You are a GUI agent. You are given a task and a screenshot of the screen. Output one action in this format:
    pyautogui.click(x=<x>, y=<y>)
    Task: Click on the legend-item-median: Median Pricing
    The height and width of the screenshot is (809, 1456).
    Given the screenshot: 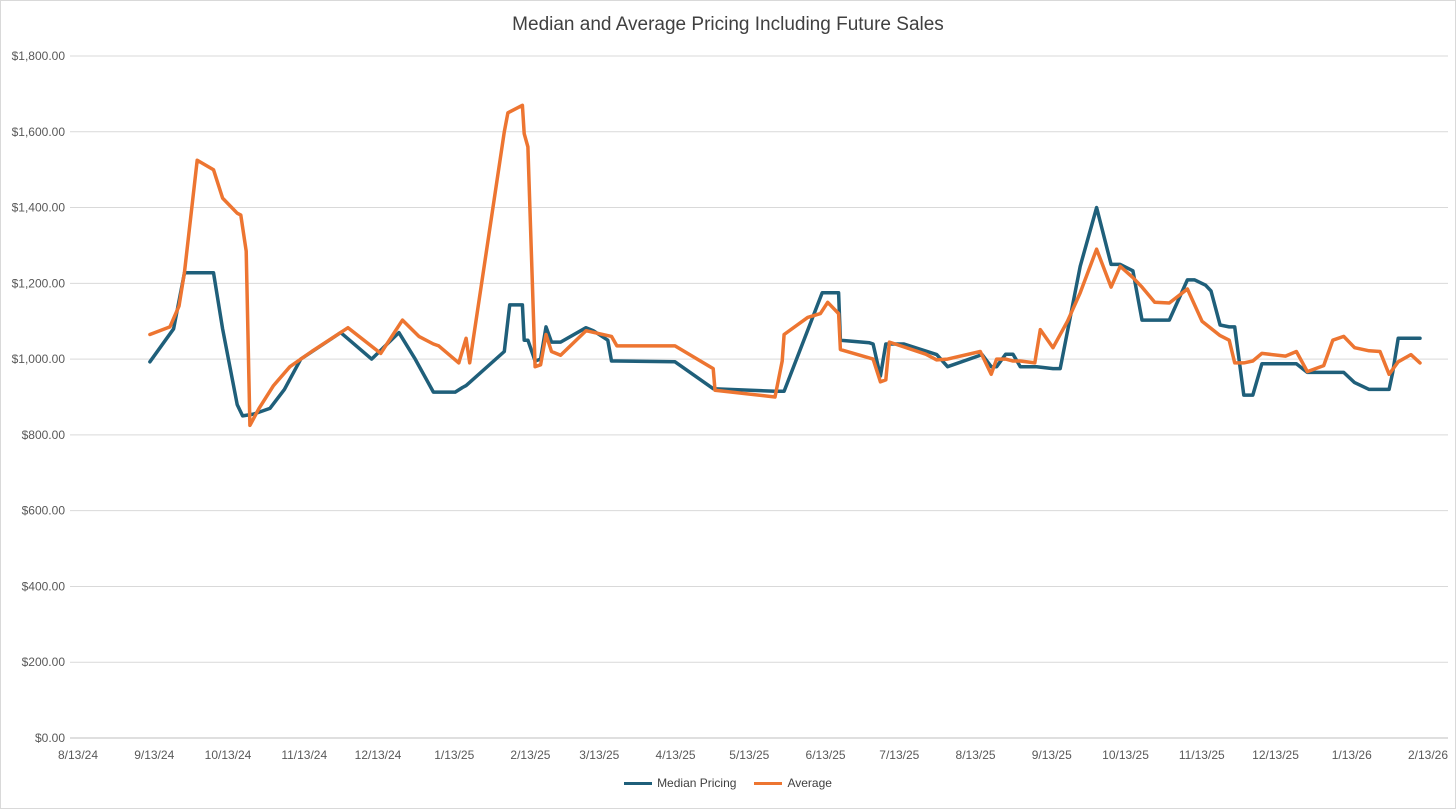 What is the action you would take?
    pyautogui.click(x=680, y=783)
    